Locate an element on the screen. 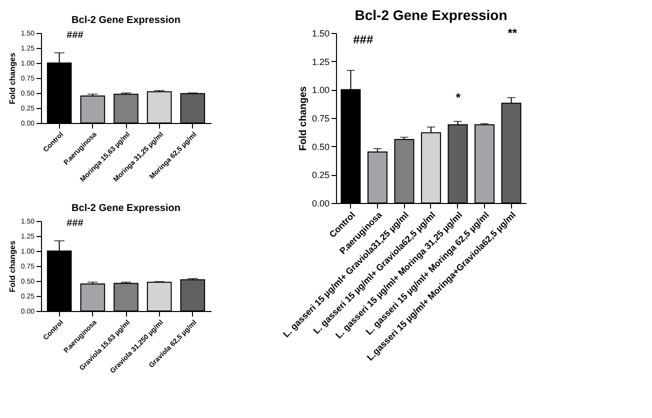 The width and height of the screenshot is (652, 418). y-tick-label: 1.00 is located at coordinates (321, 90).